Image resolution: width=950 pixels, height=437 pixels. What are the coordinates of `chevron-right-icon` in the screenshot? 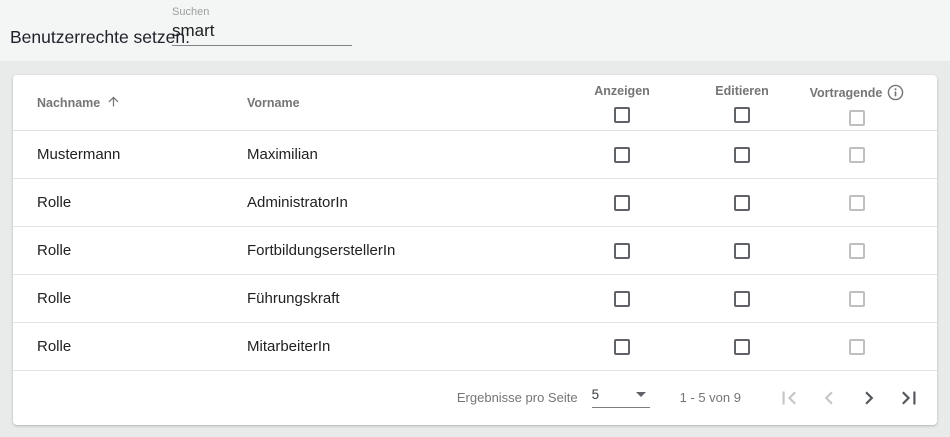 It's located at (869, 397).